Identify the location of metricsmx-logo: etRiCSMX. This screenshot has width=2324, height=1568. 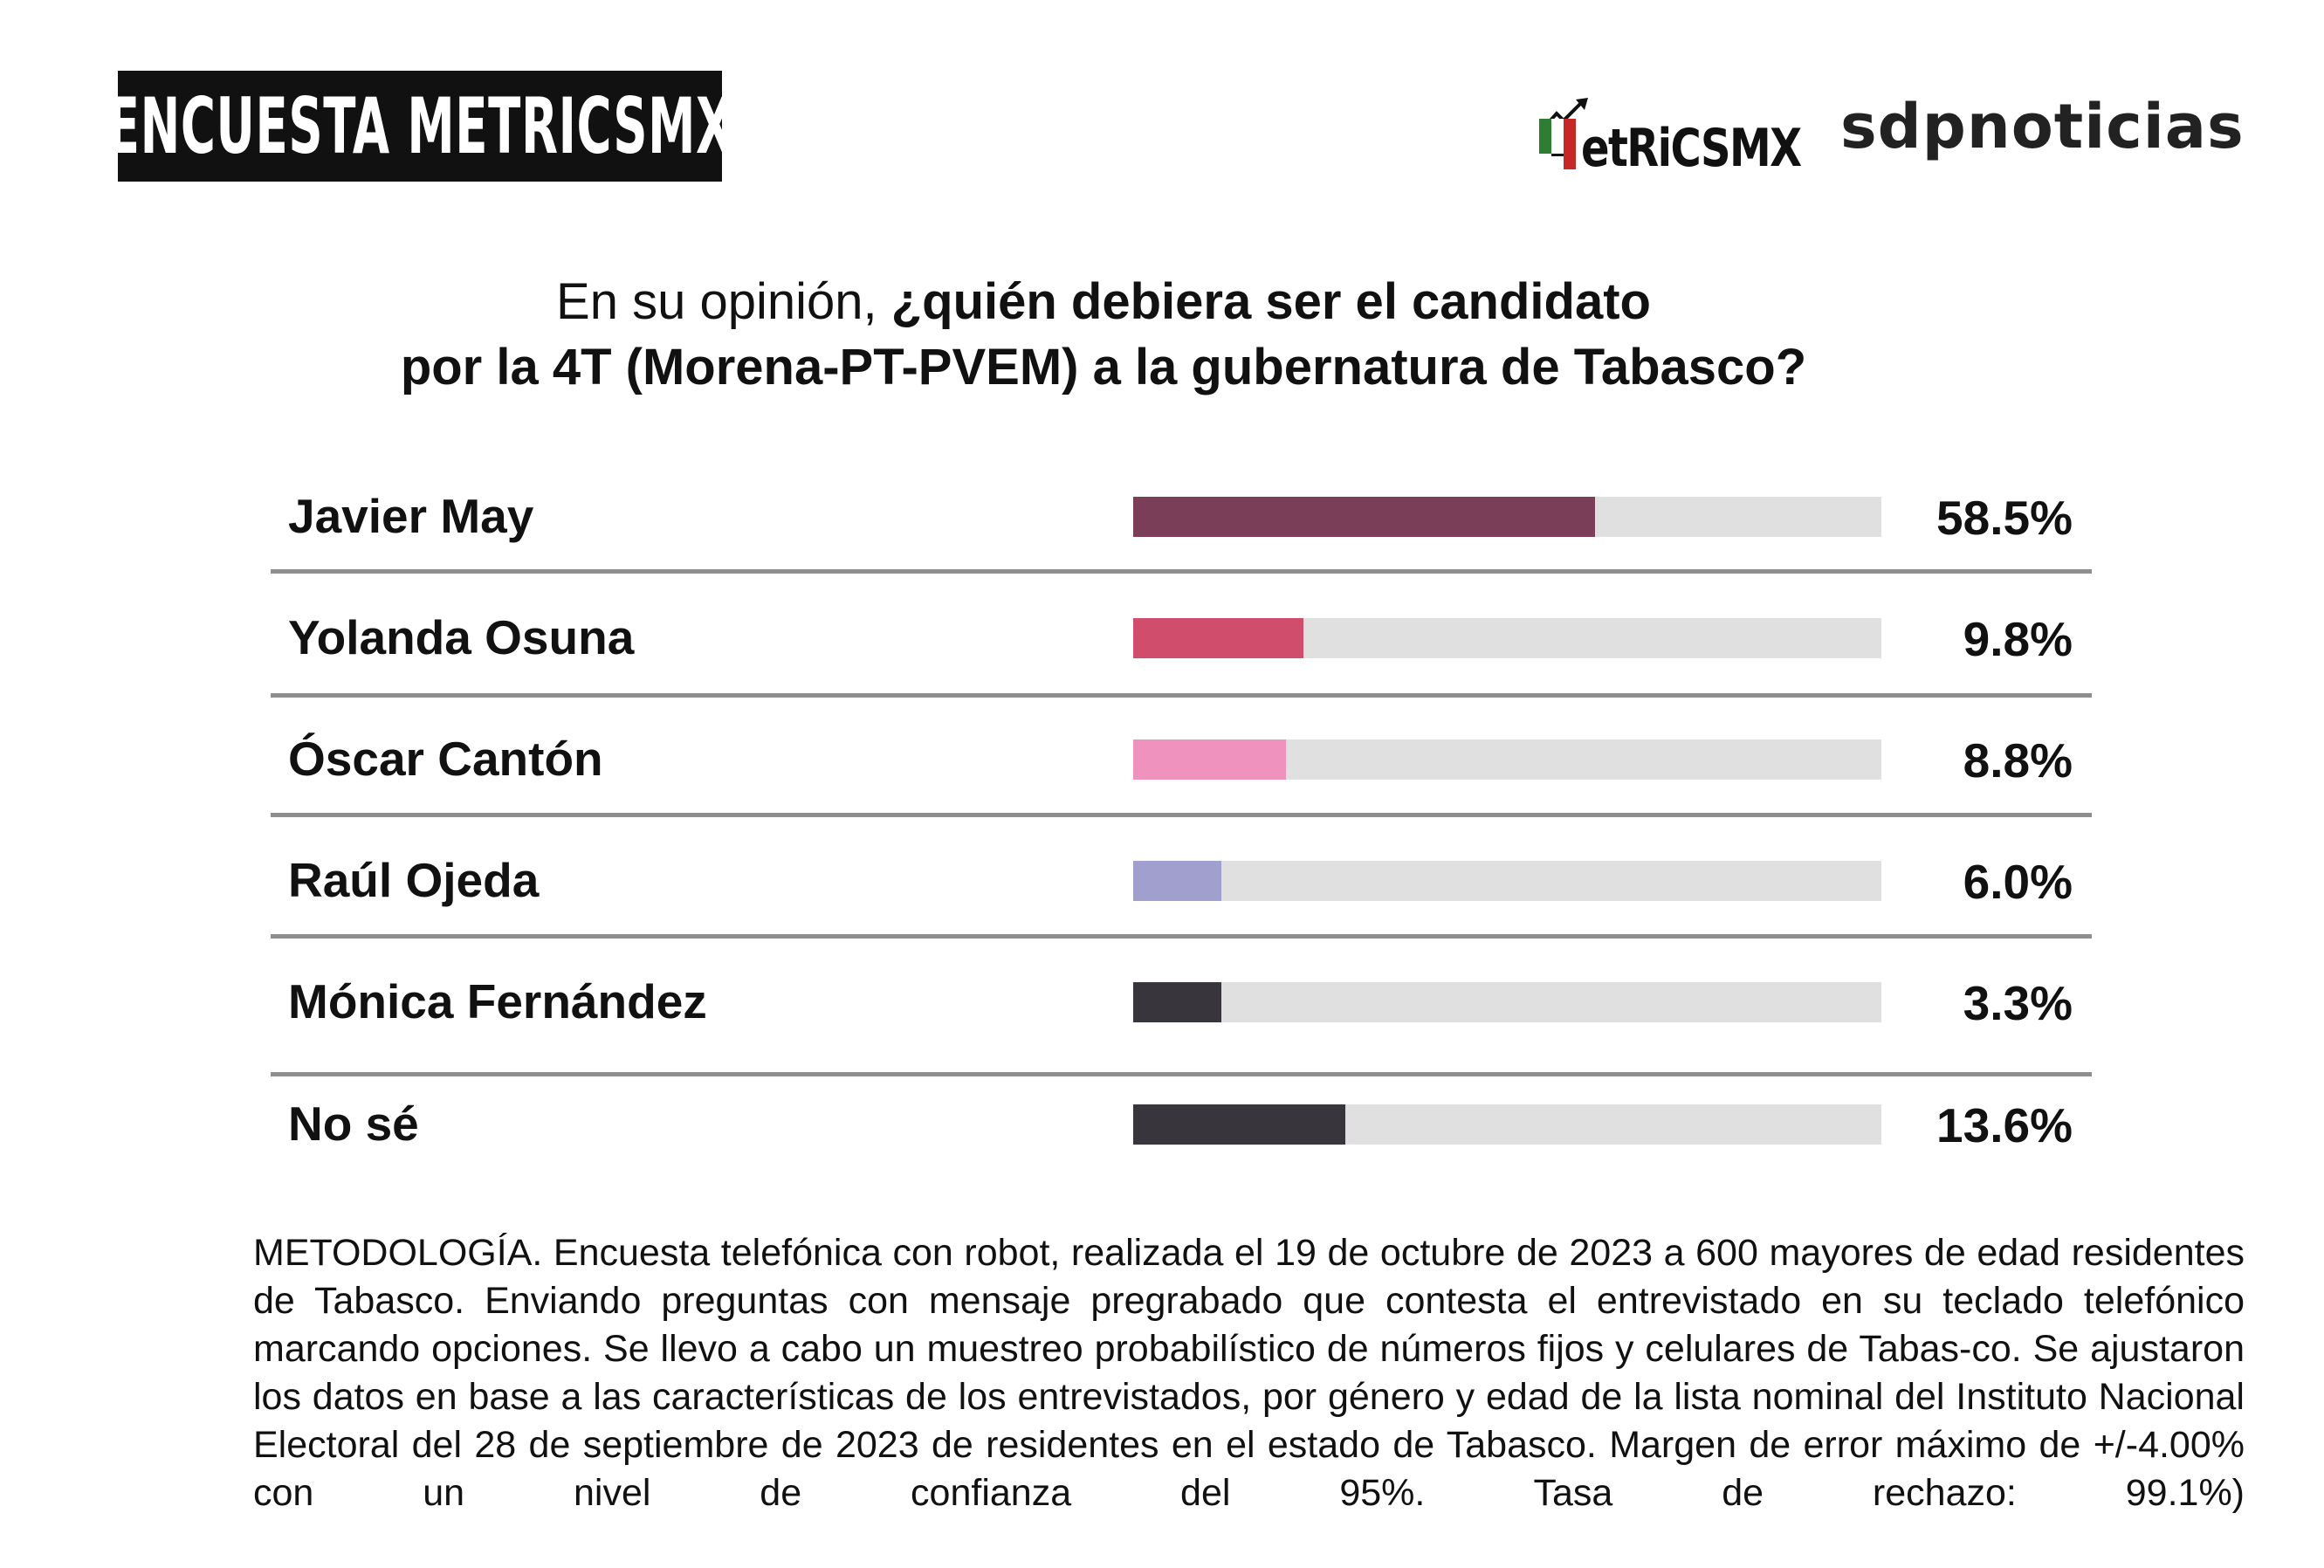
(1670, 136).